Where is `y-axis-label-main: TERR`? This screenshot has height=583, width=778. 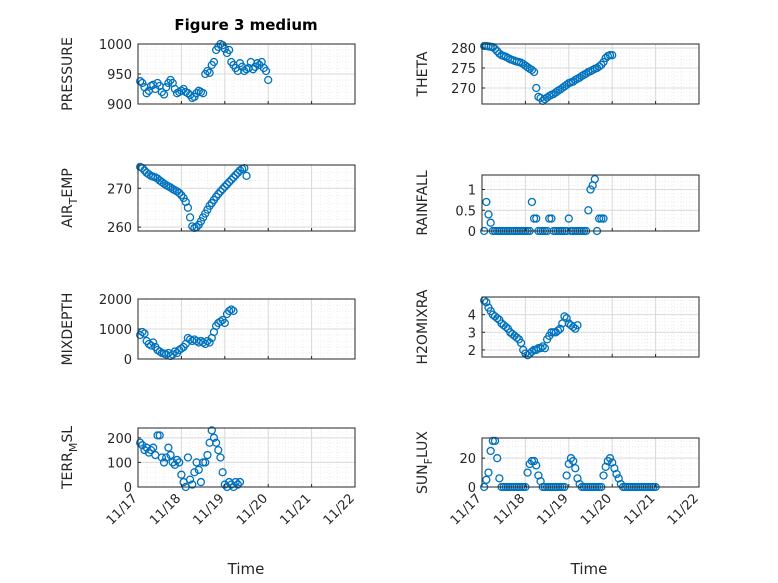 y-axis-label-main: TERR is located at coordinates (68, 471).